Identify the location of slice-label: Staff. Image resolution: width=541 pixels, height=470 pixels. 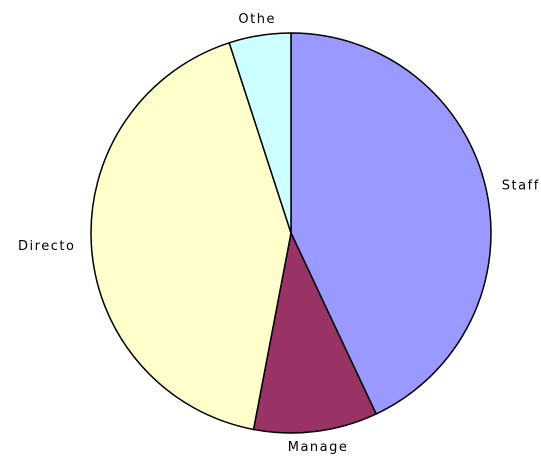
(521, 185).